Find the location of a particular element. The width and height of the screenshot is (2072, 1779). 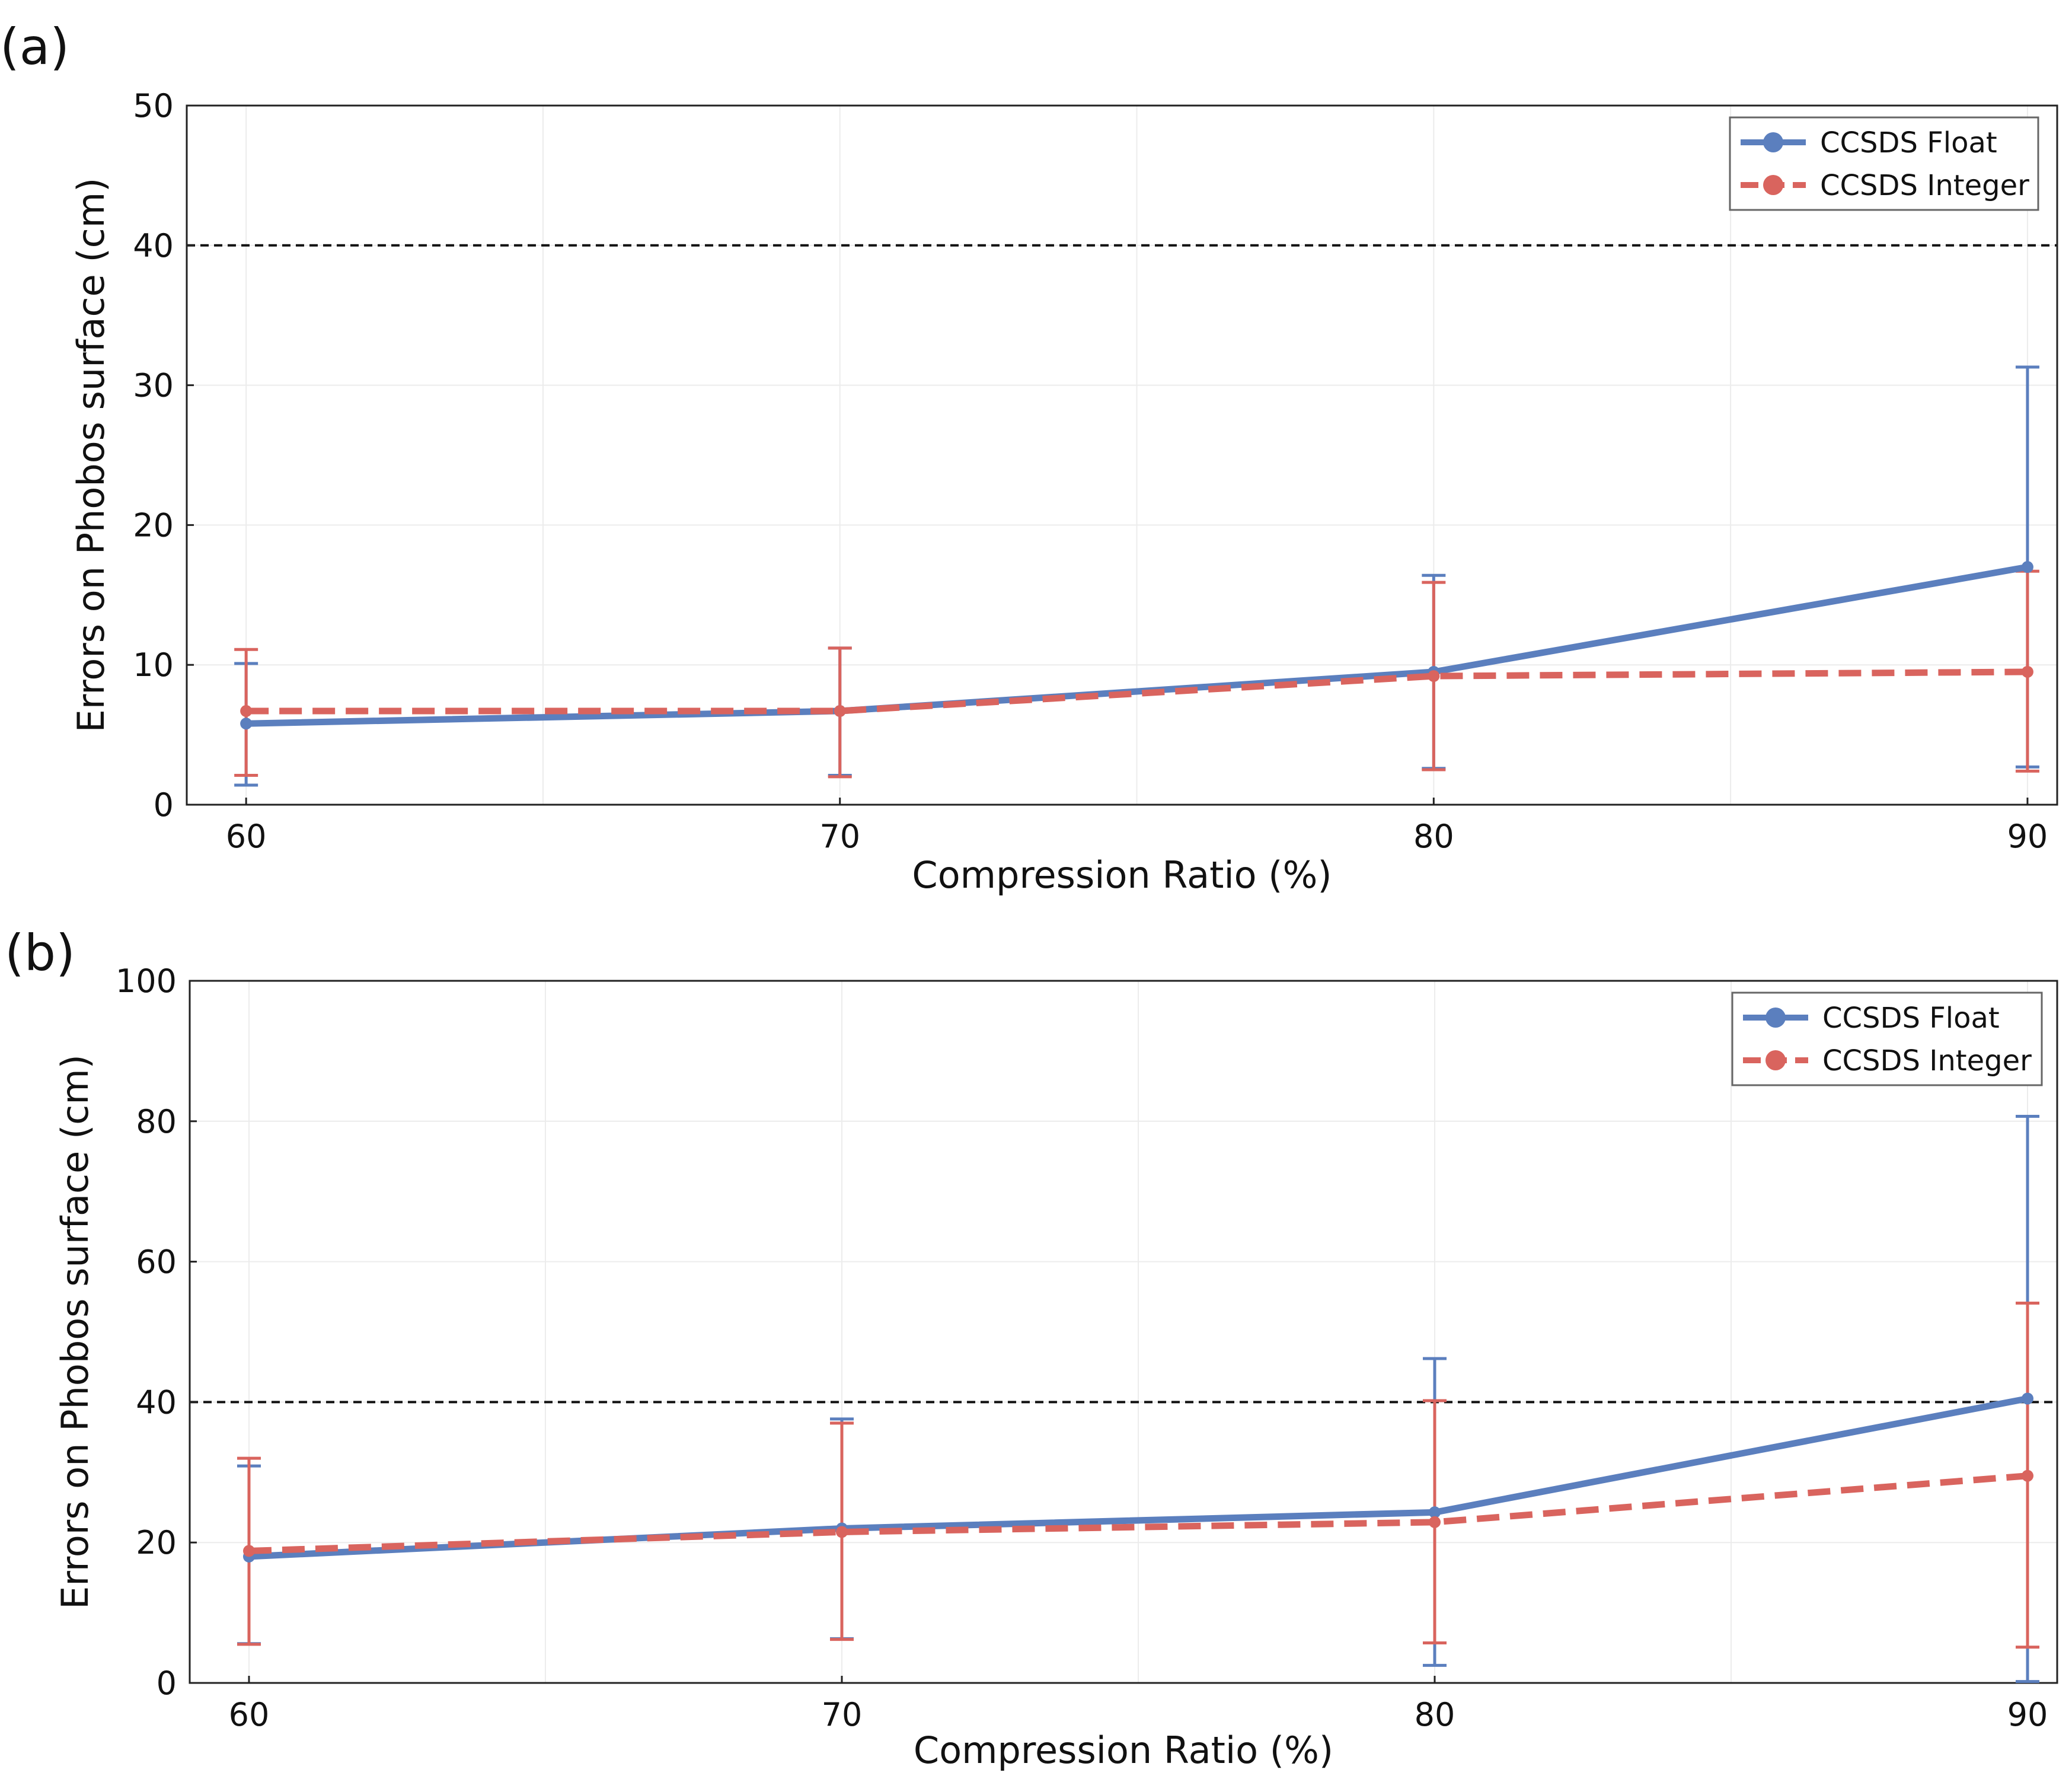

y-tick-label: 100 is located at coordinates (146, 981).